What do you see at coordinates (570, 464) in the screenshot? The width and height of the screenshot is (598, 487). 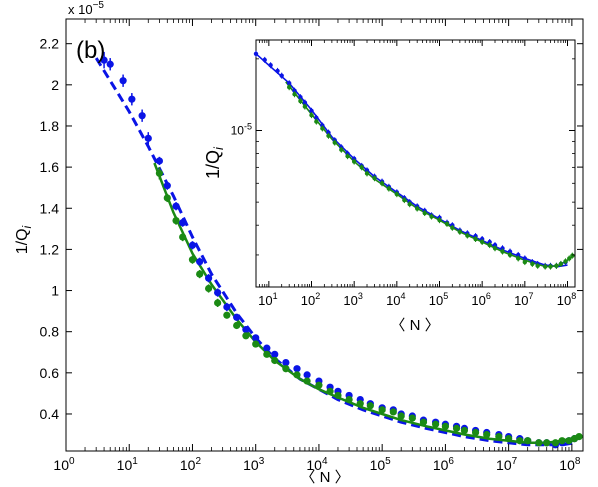 I see `main-x-tick-label: 10⁸` at bounding box center [570, 464].